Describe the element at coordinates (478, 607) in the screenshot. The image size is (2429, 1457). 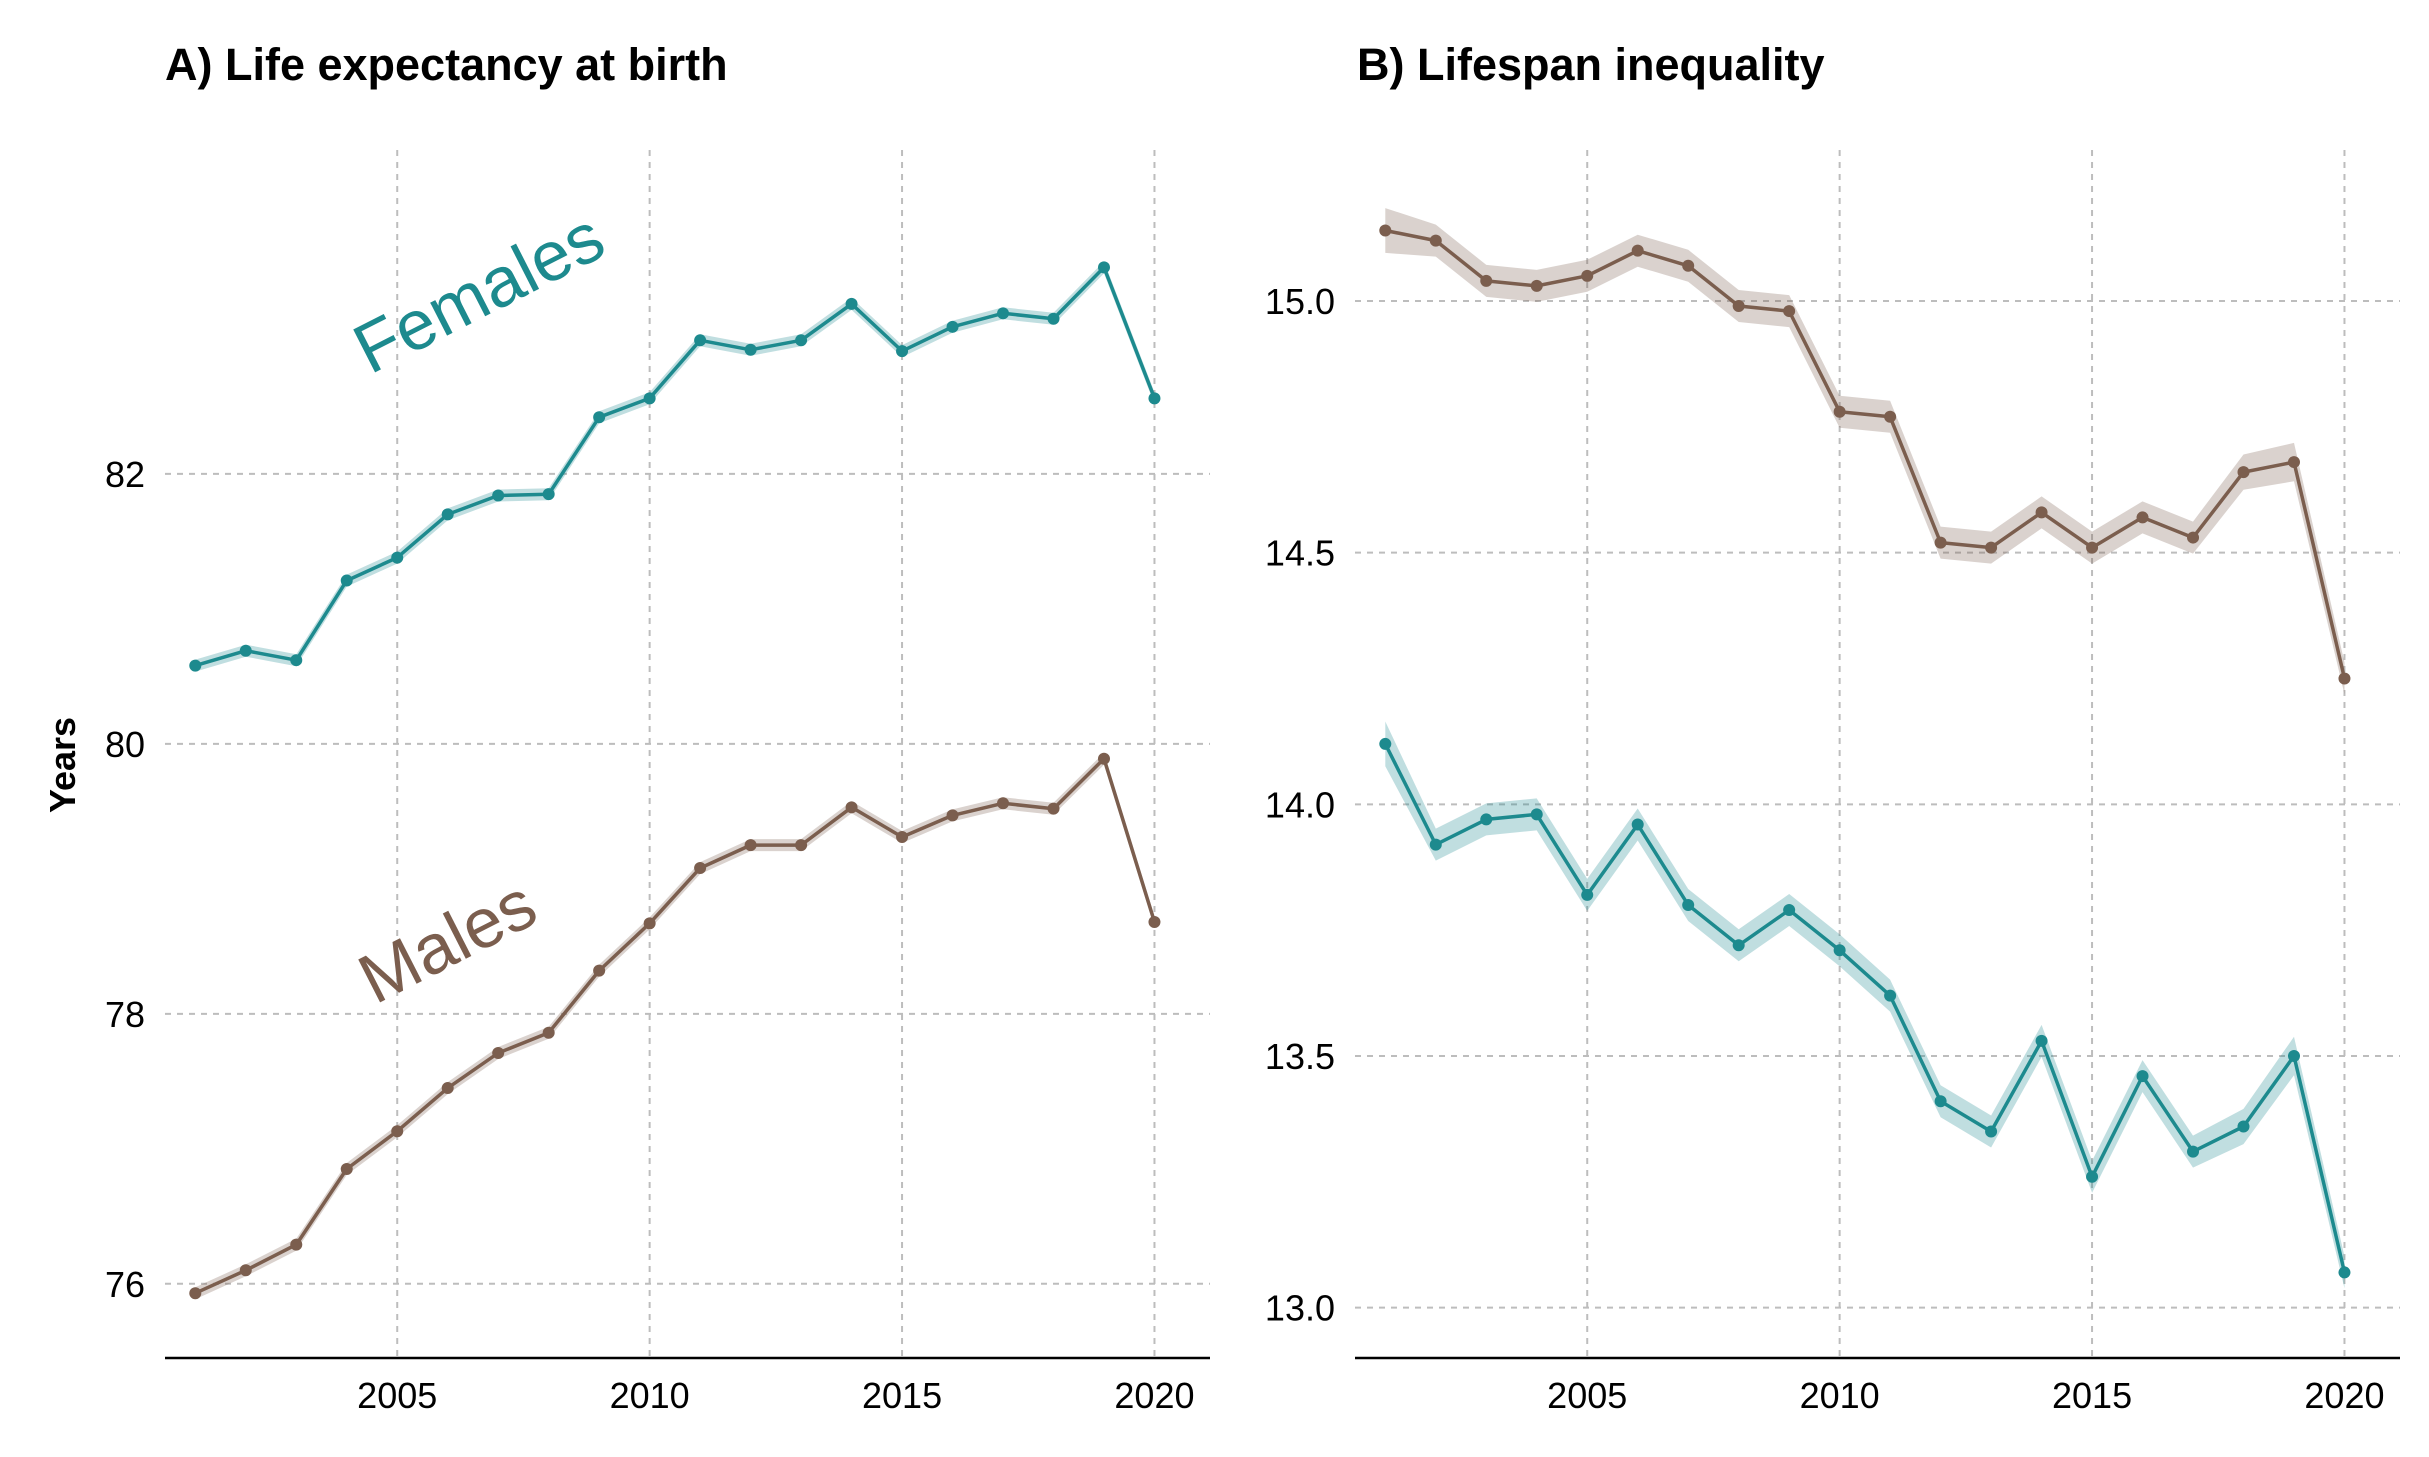
I see `panel-a-series-labels: Females Males` at that location.